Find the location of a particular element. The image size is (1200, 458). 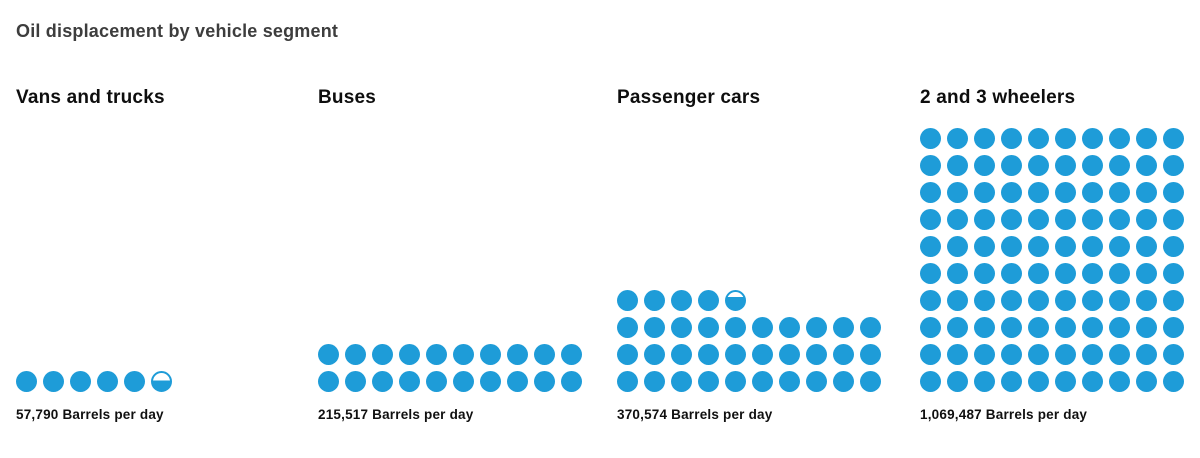

segment-header: Buses is located at coordinates (347, 97).